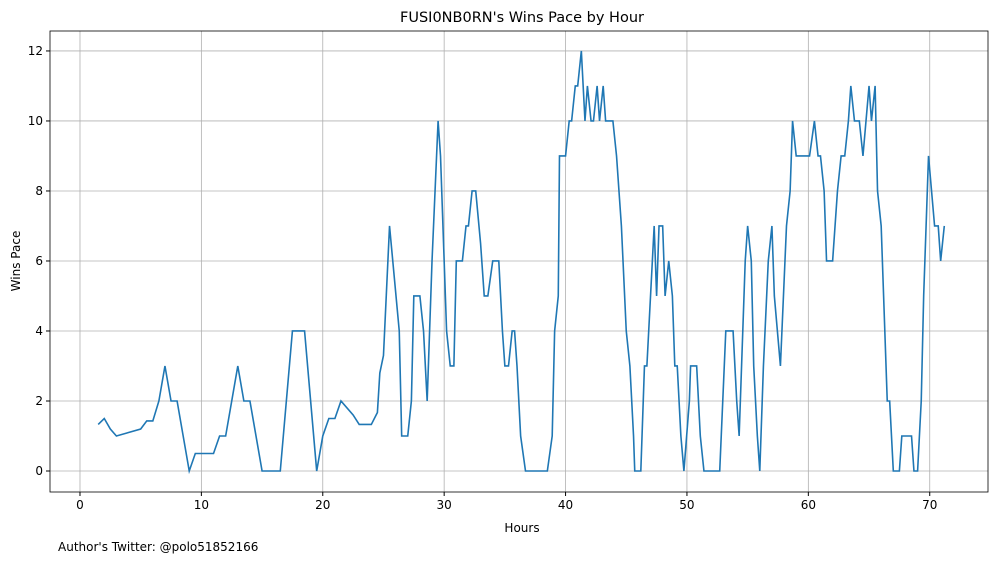  What do you see at coordinates (39, 261) in the screenshot?
I see `y-tick-label: 6` at bounding box center [39, 261].